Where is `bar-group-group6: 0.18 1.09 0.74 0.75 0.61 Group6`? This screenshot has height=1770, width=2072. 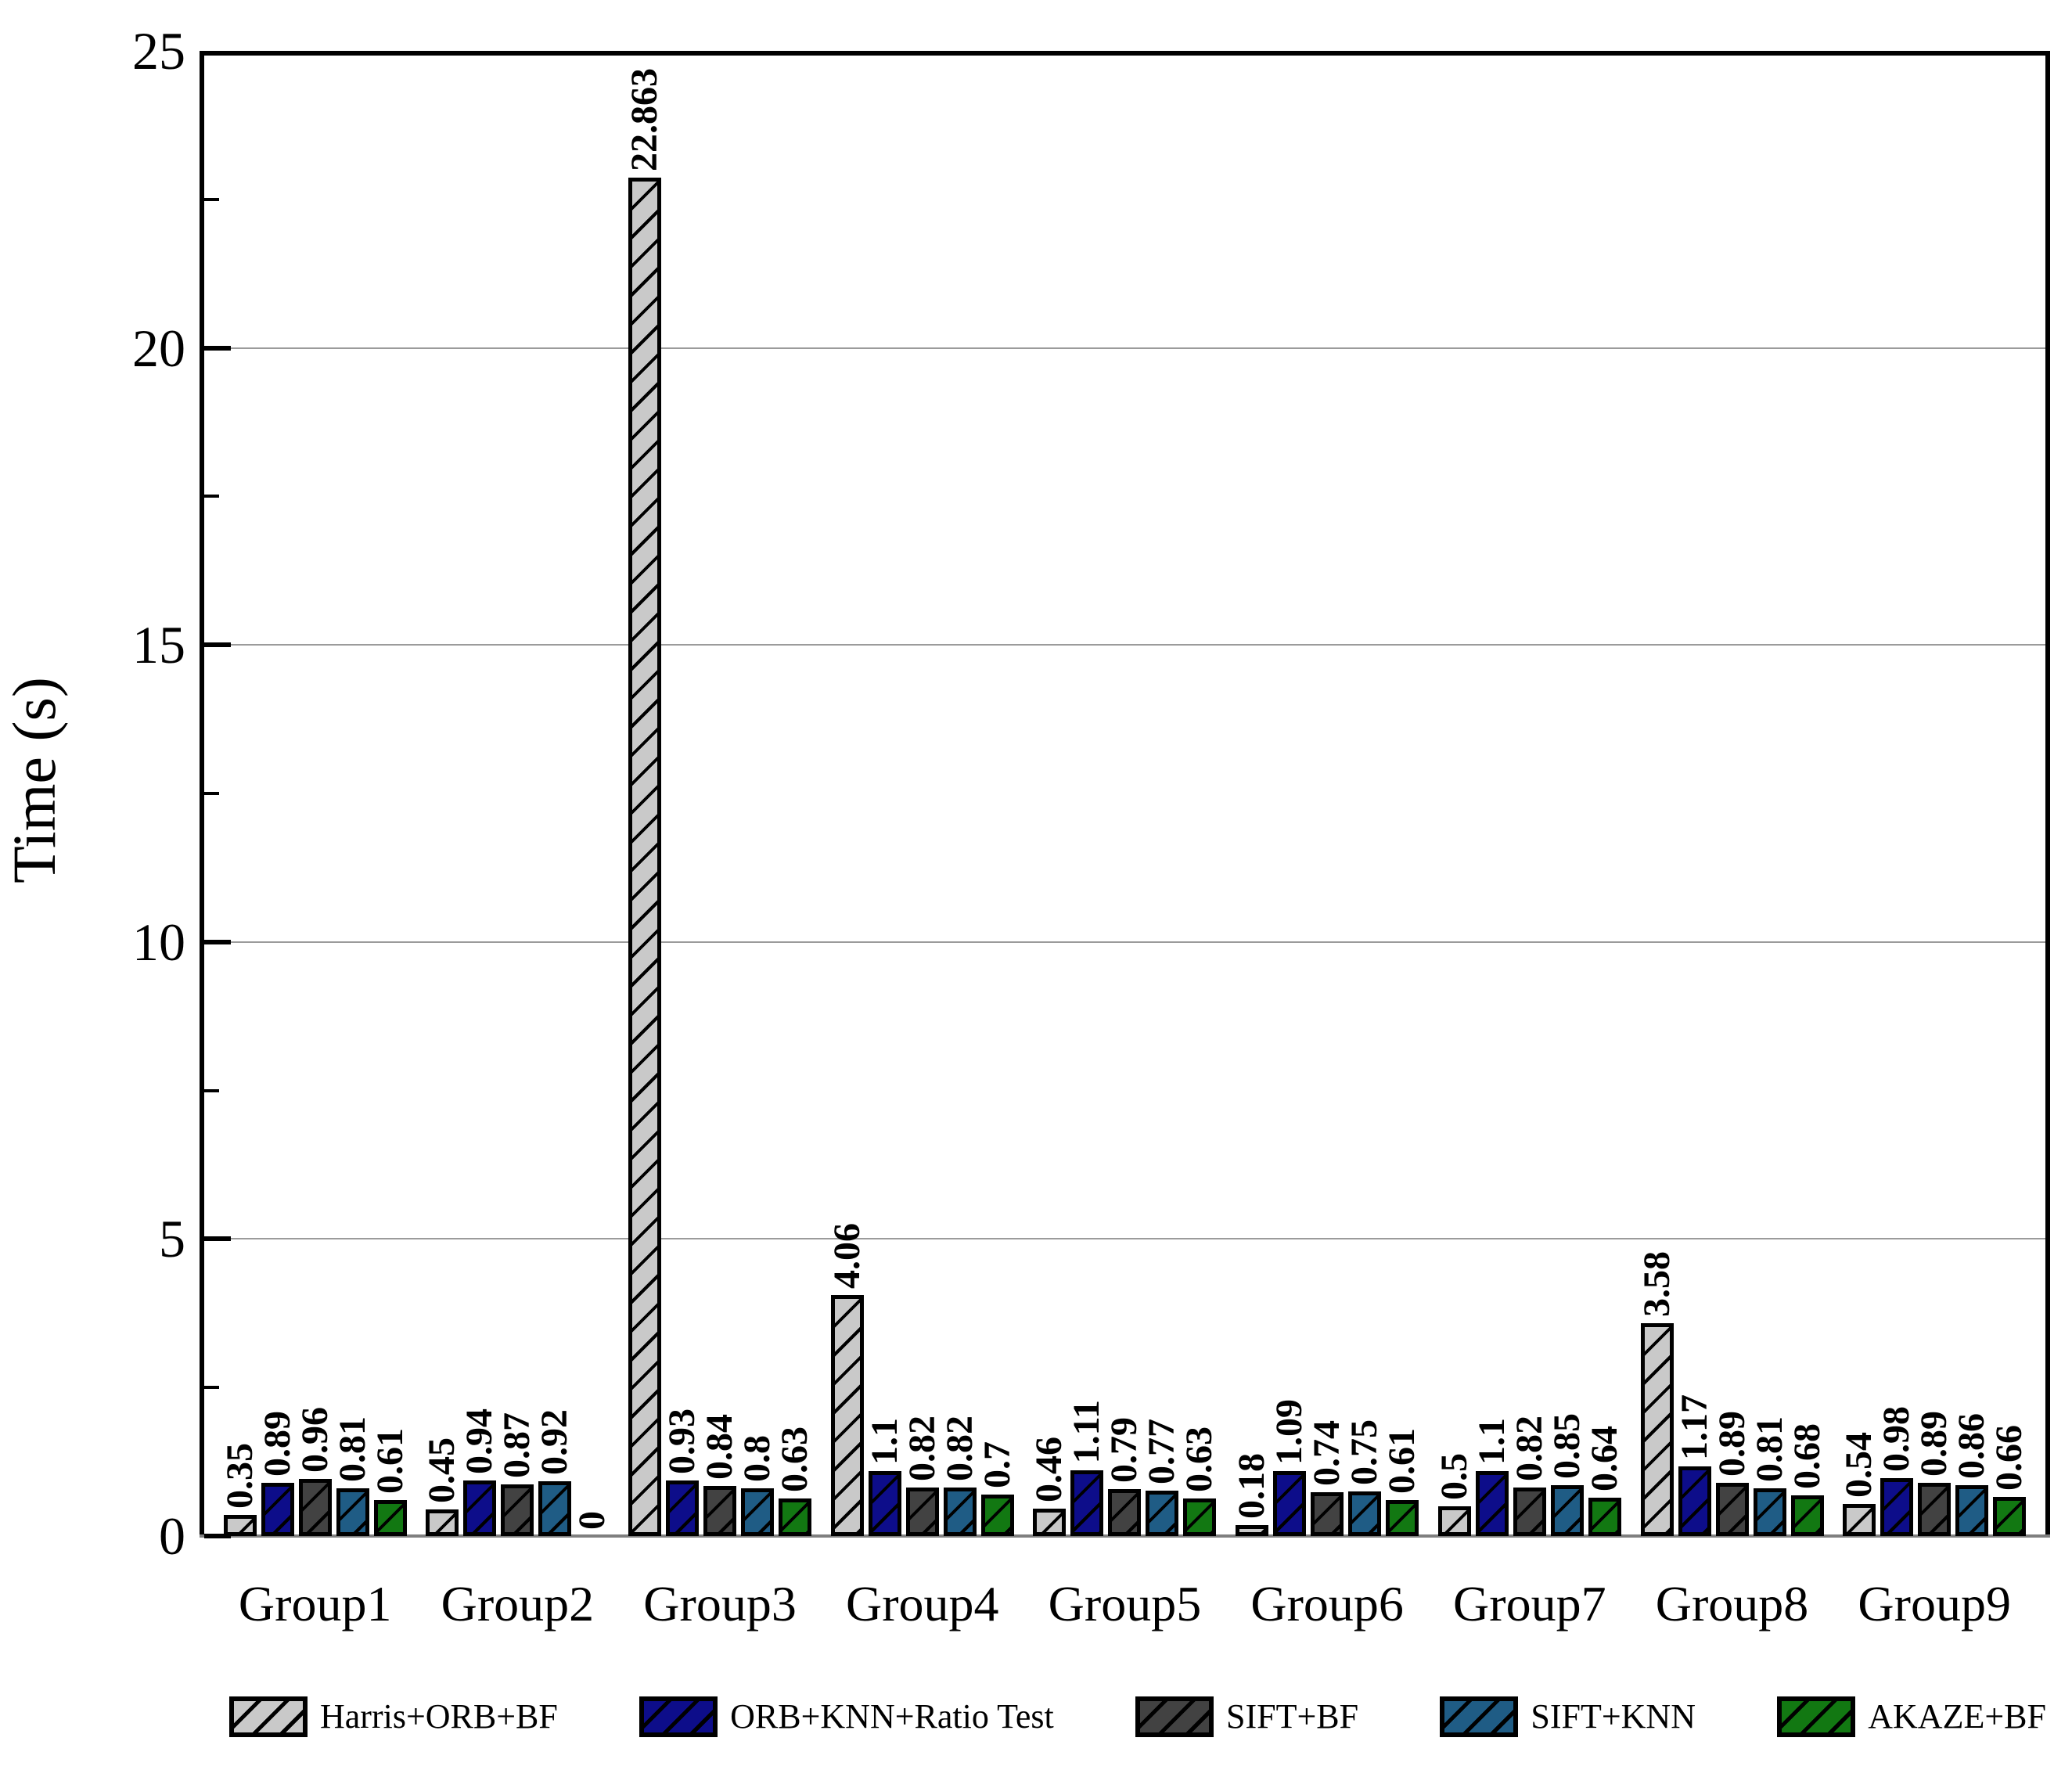
bar-group-group6: 0.18 1.09 0.74 0.75 0.61 Group6 is located at coordinates (1327, 843).